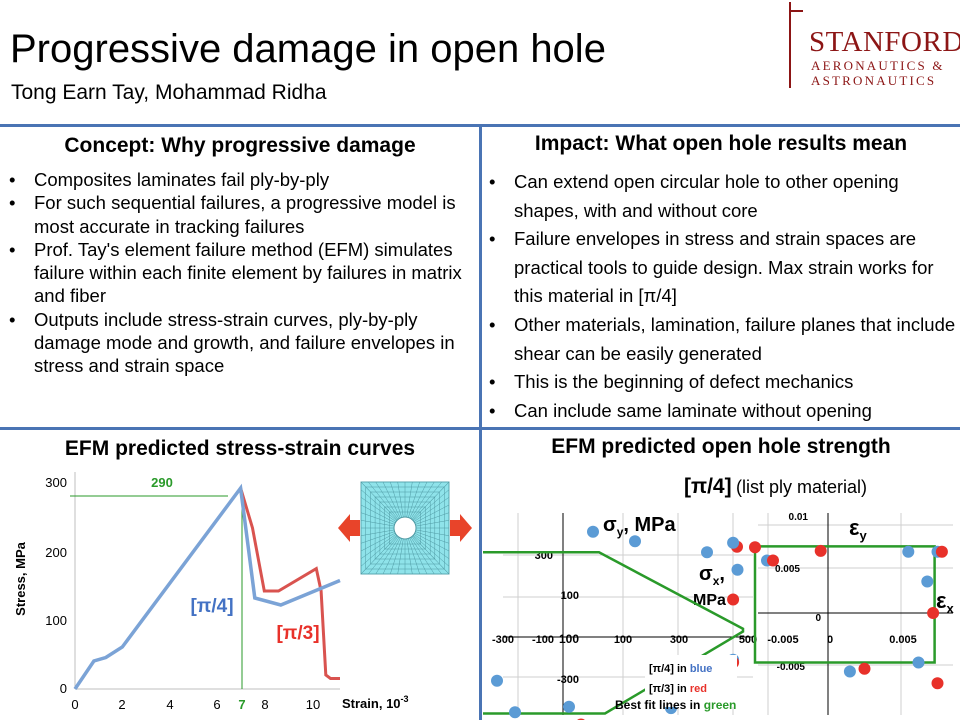  I want to click on strength-subtitle: [π/4] (list ply material), so click(775, 488).